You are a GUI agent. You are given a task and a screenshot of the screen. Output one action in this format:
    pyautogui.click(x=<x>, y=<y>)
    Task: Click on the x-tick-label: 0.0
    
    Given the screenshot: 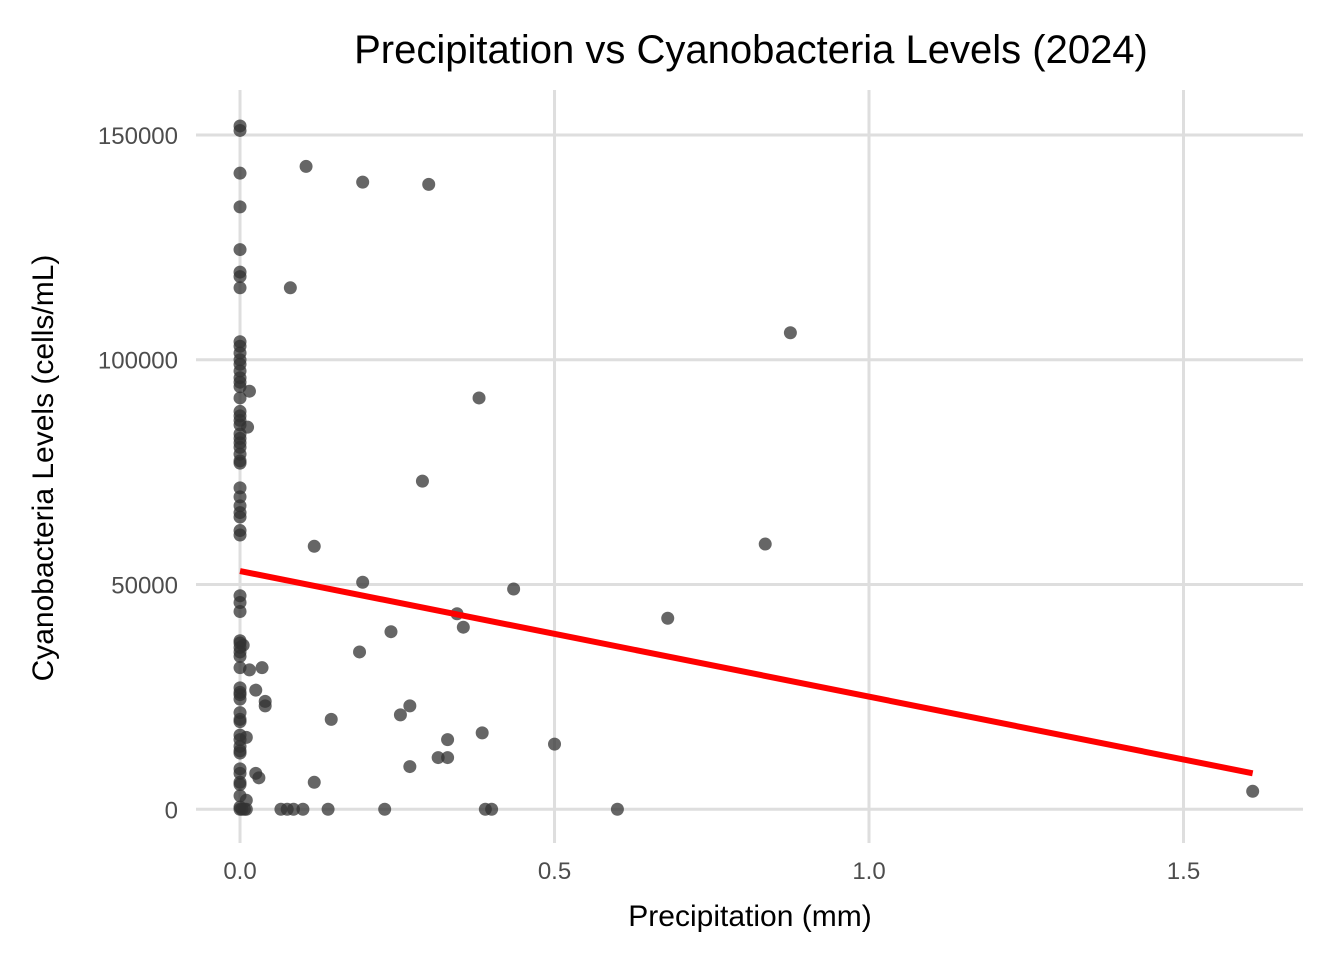 What is the action you would take?
    pyautogui.click(x=239, y=871)
    